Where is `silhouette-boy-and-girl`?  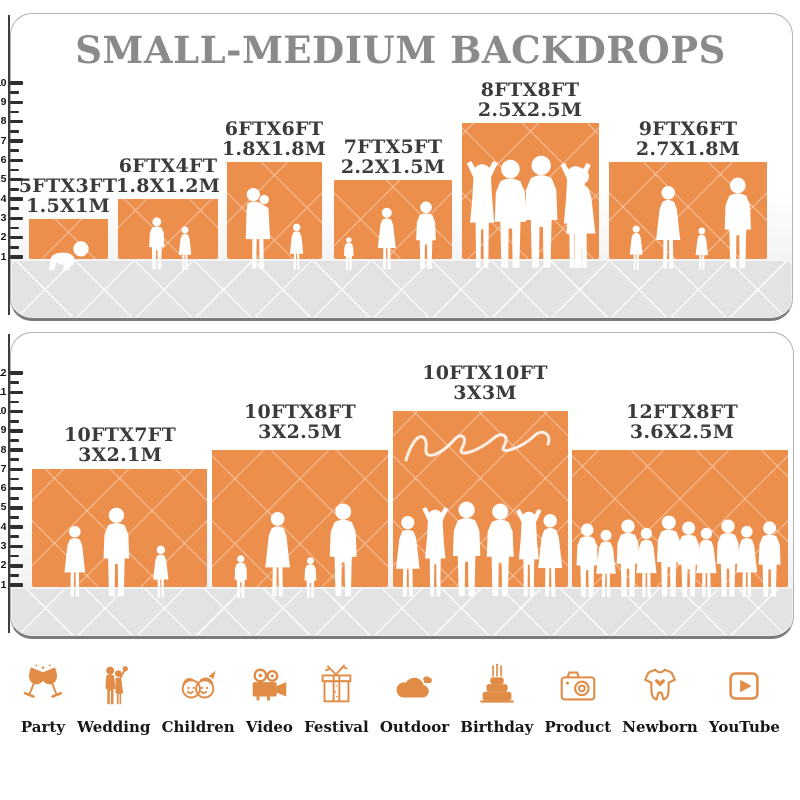
silhouette-boy-and-girl is located at coordinates (170, 243).